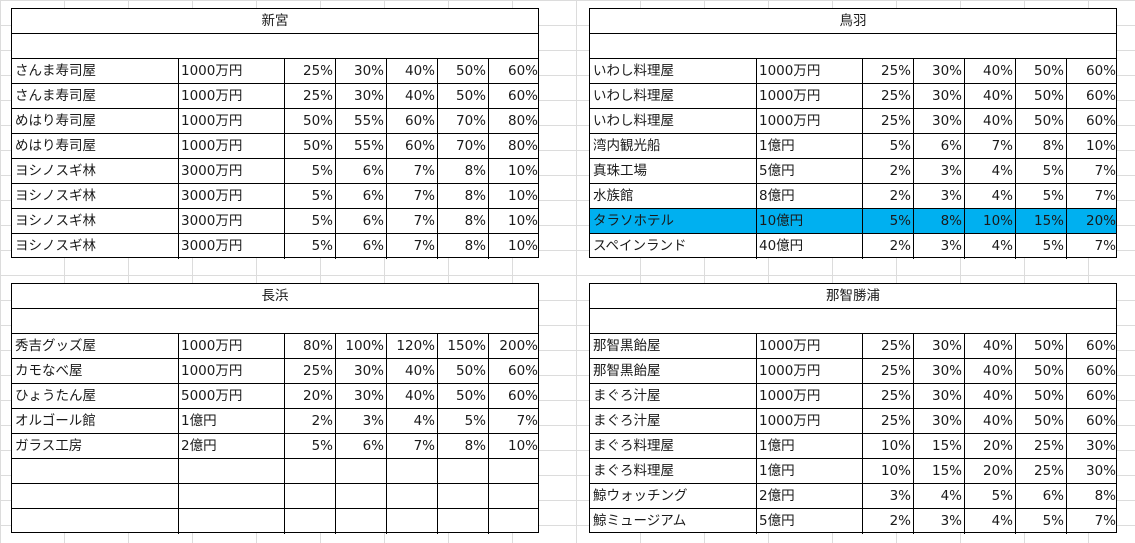 The height and width of the screenshot is (543, 1135). Describe the element at coordinates (275, 146) in the screenshot. I see `table-row: めはり寿司屋 1000万円 50% 55% 60% 70% 80%` at that location.